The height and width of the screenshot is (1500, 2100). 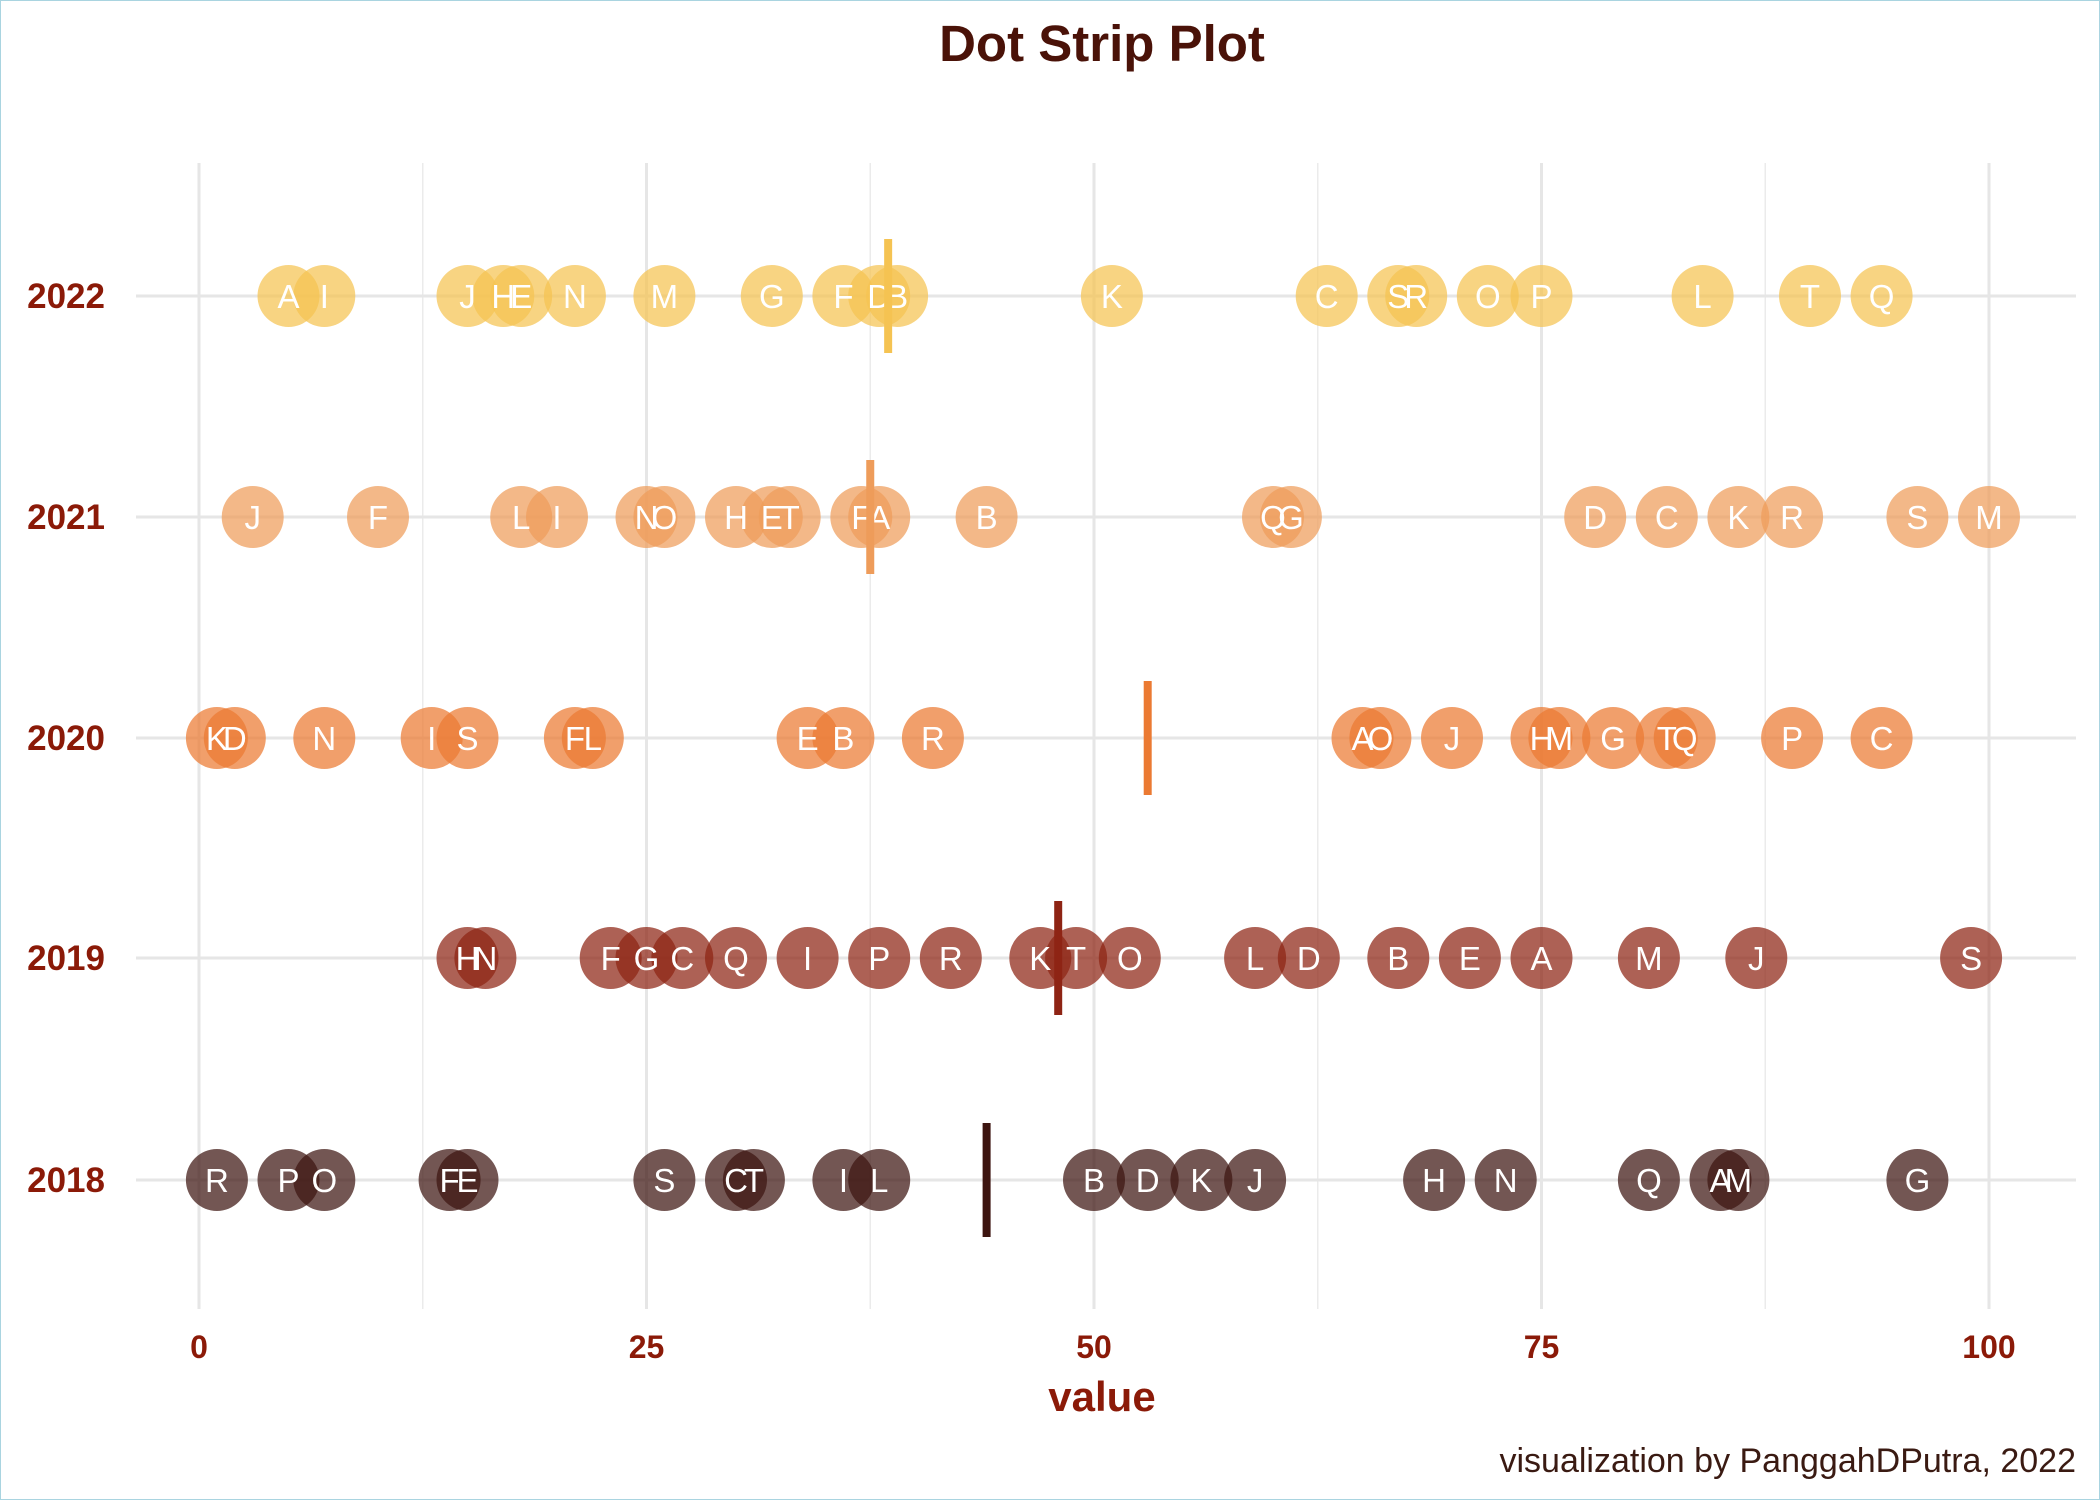 I want to click on y-tick-label: 2021, so click(x=66, y=517).